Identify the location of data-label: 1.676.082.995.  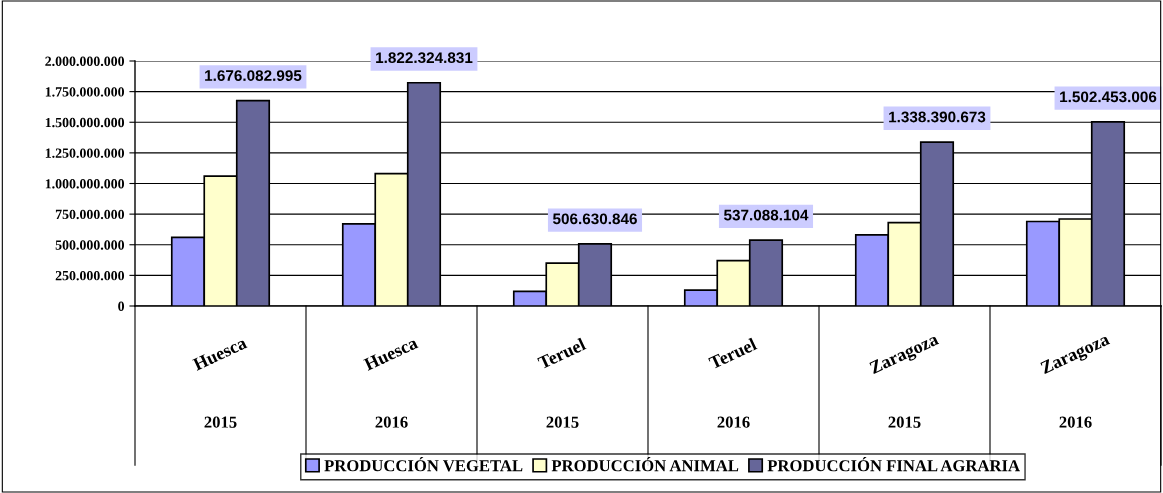
(253, 75).